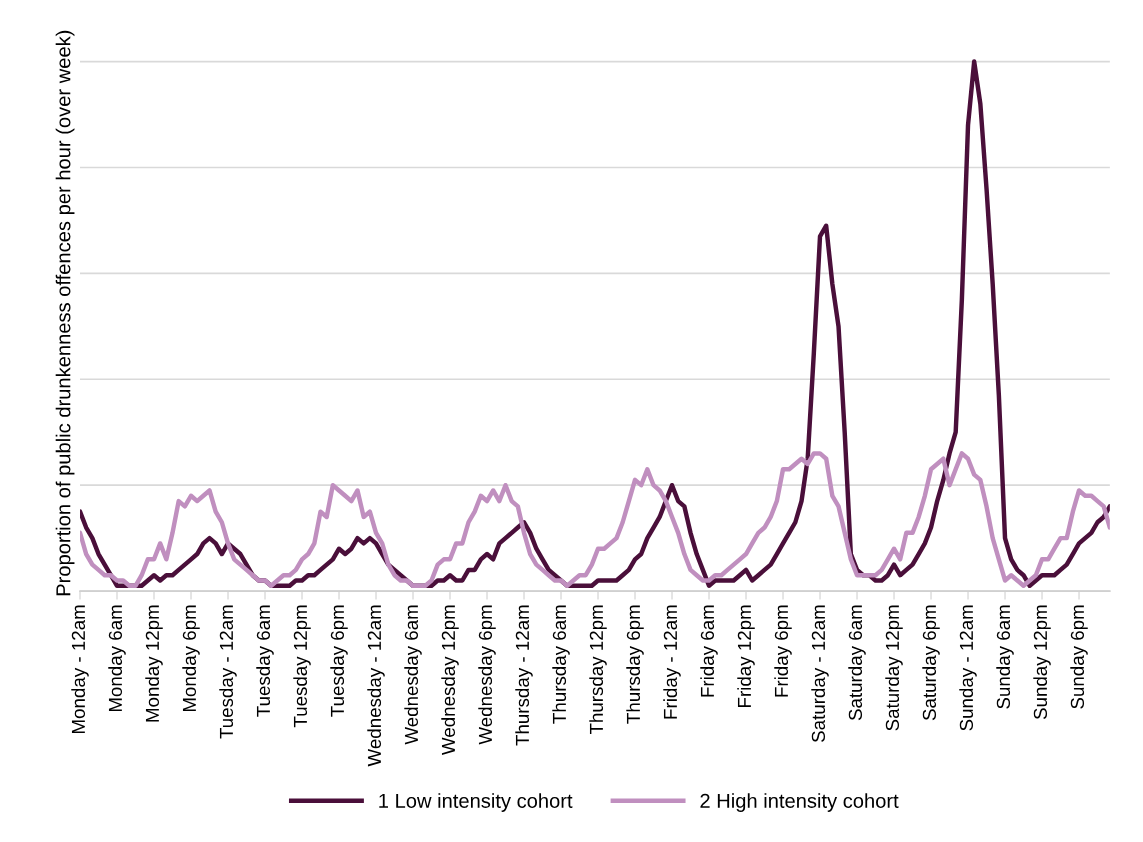 Image resolution: width=1143 pixels, height=842 pixels. I want to click on x-tick-label: Monday 6am, so click(117, 658).